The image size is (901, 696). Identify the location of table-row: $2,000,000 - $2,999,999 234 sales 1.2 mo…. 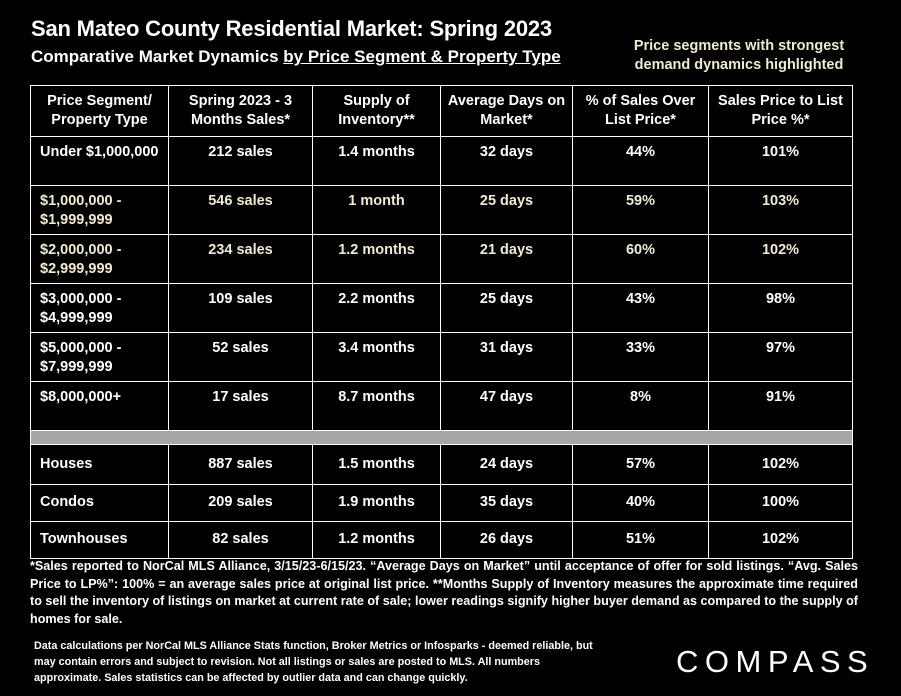
(441, 259).